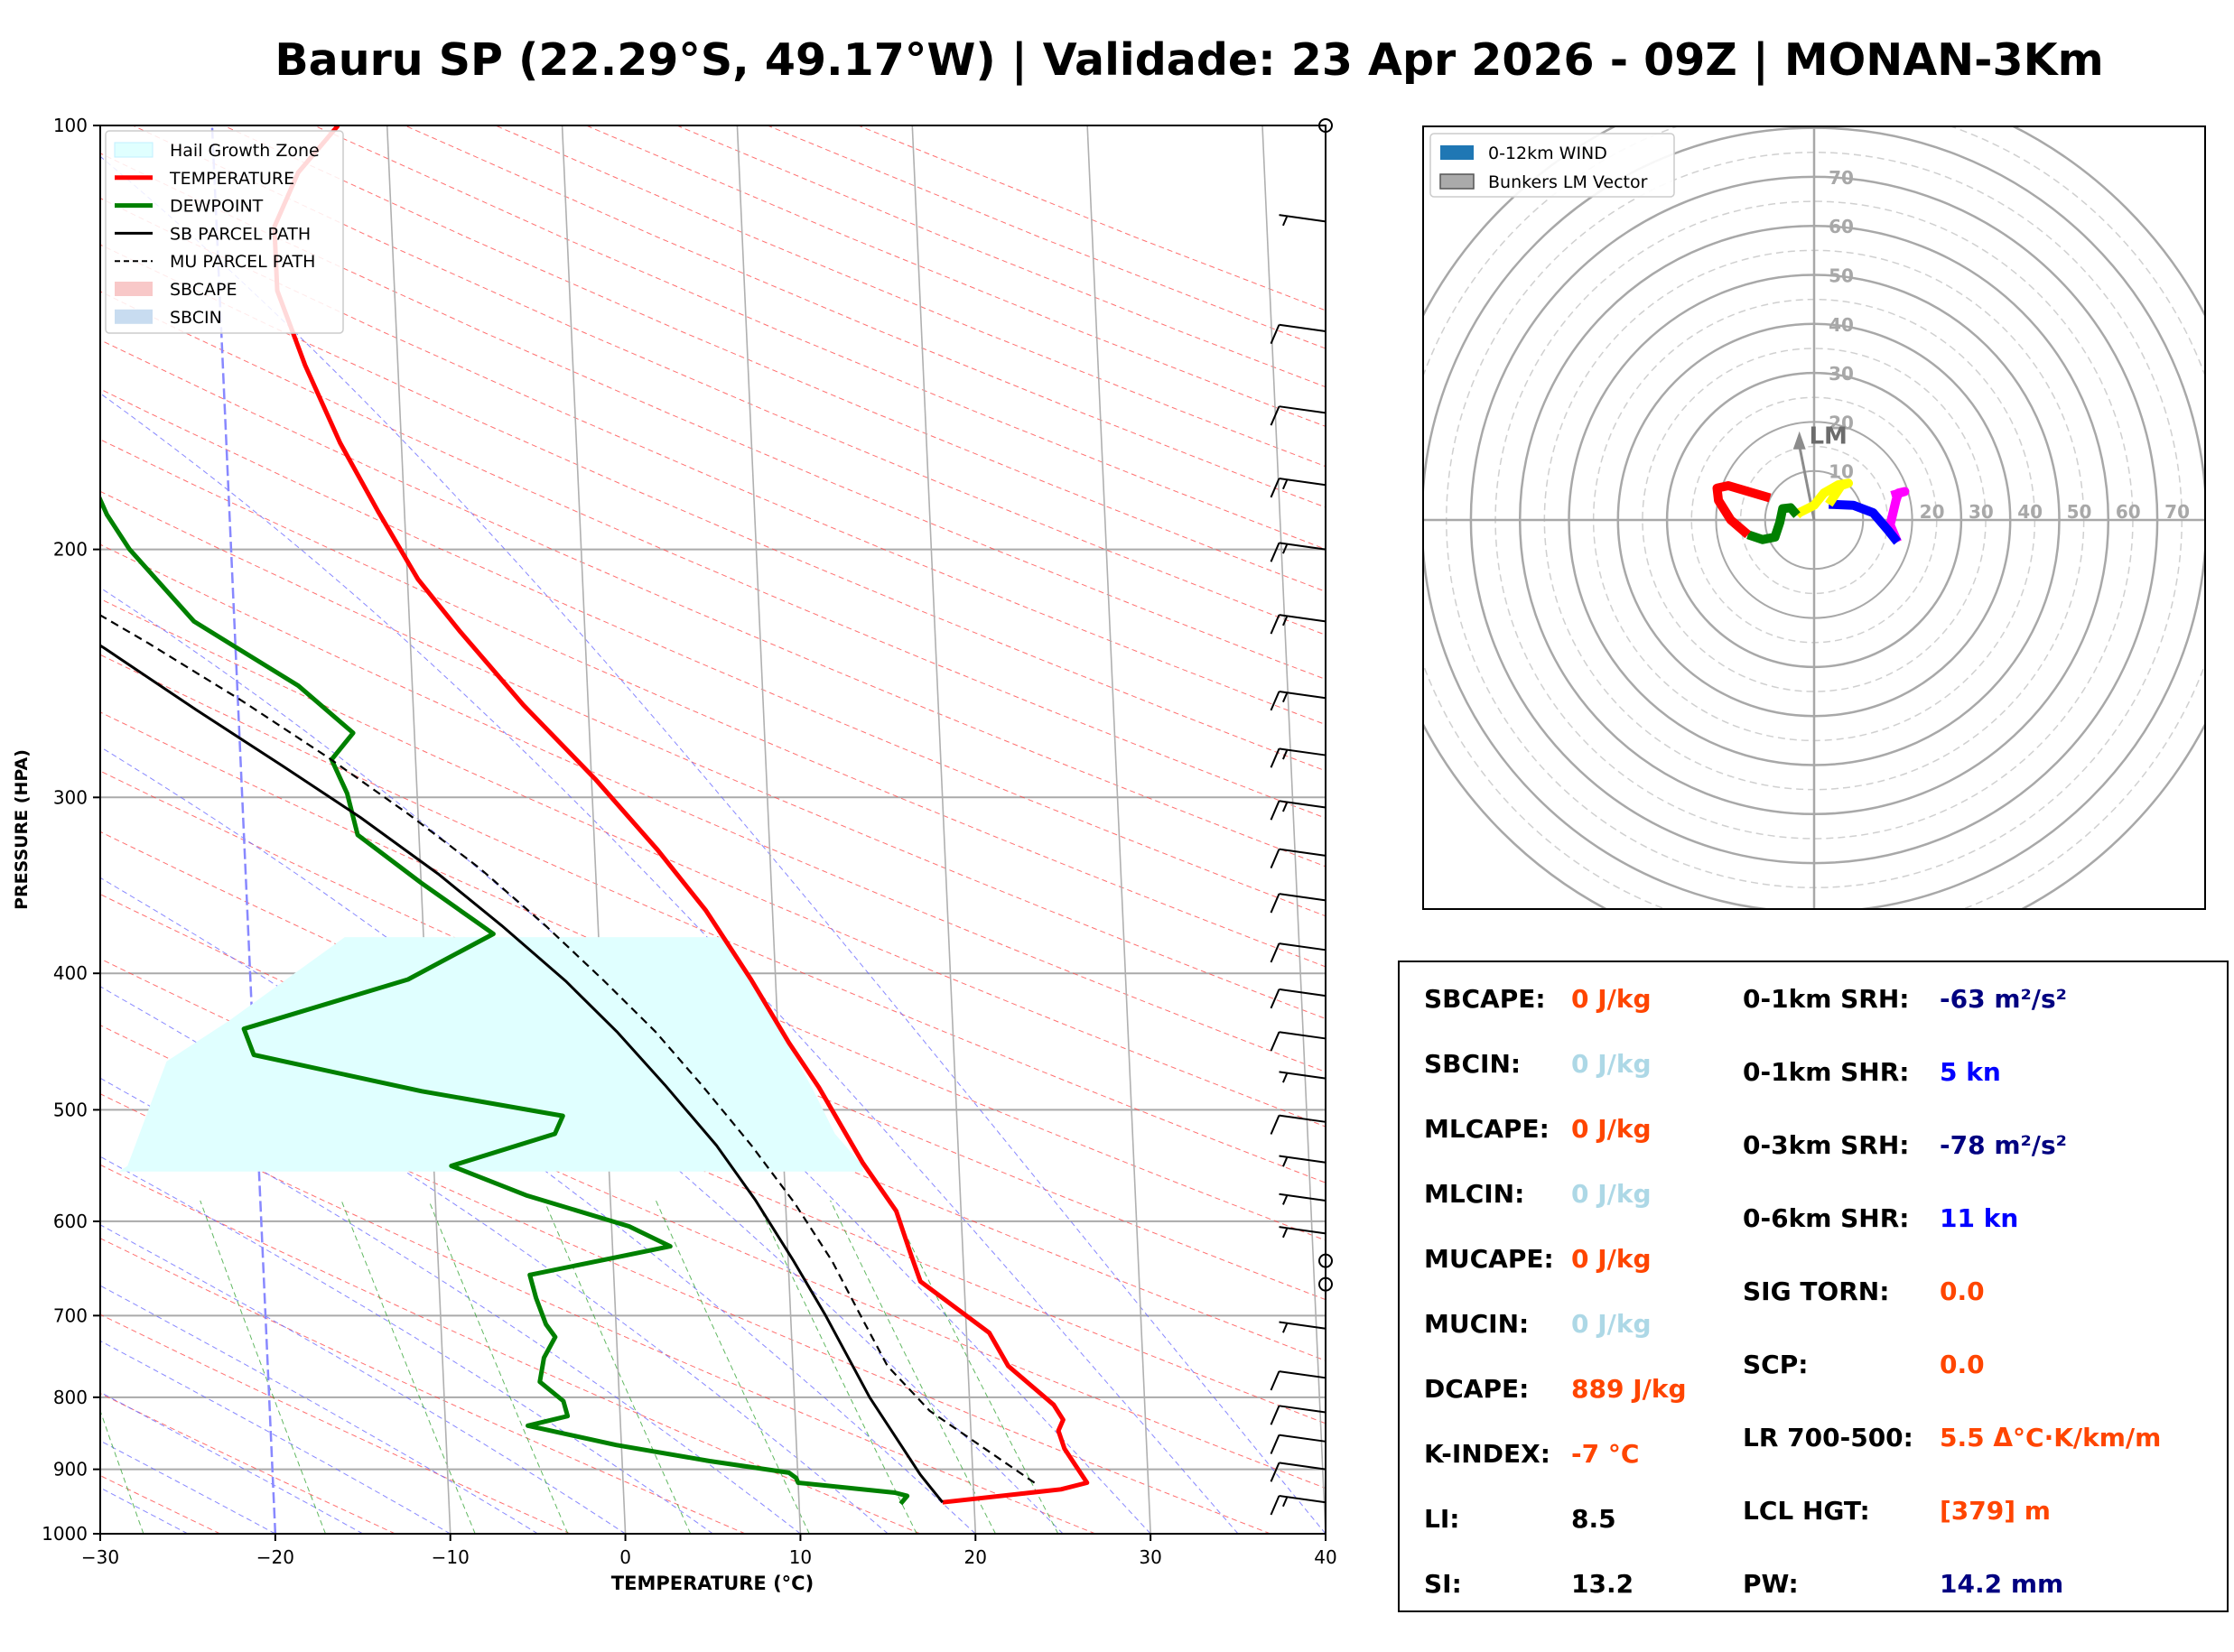 Image resolution: width=2234 pixels, height=1652 pixels. Describe the element at coordinates (243, 829) in the screenshot. I see `isotherm-minus20-line` at that location.